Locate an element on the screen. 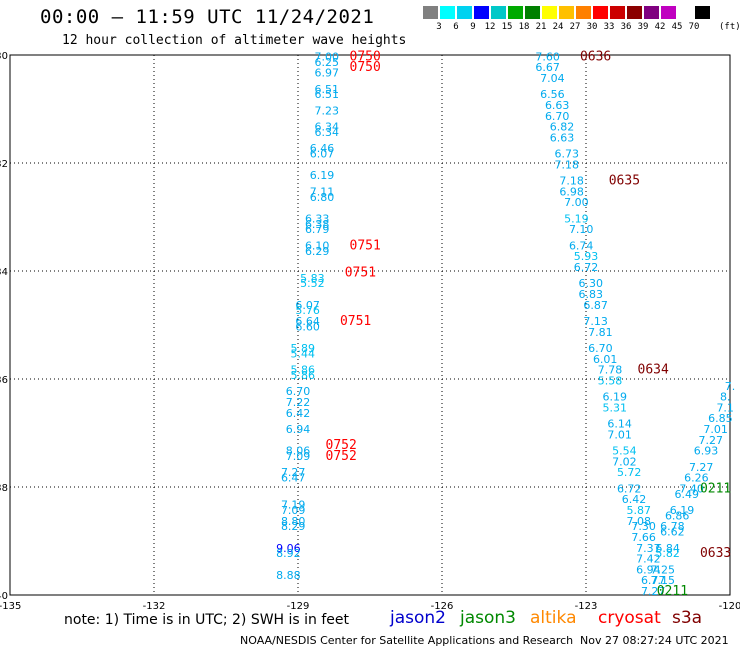 The height and width of the screenshot is (650, 740). colorbar-label: 36 is located at coordinates (626, 27).